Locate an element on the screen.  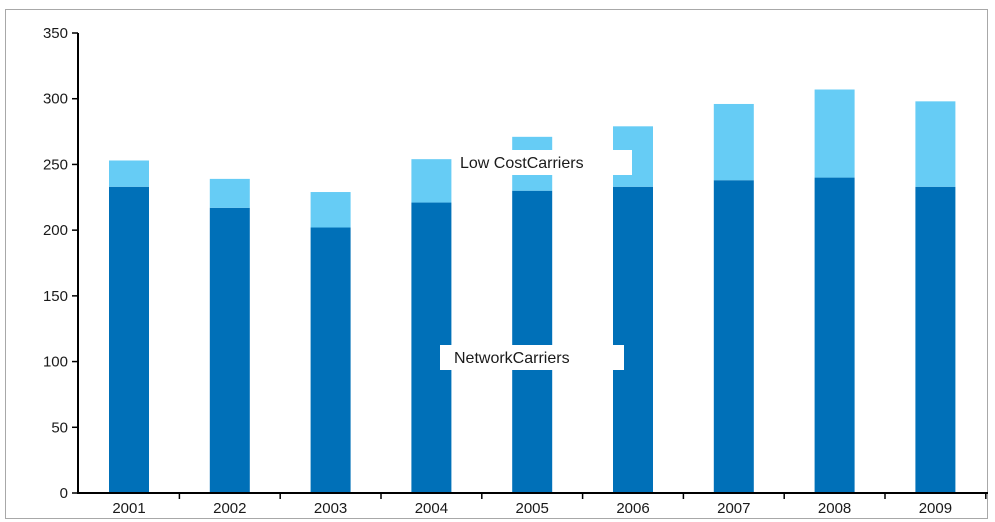
y-tick-label-0: 0 is located at coordinates (64, 493).